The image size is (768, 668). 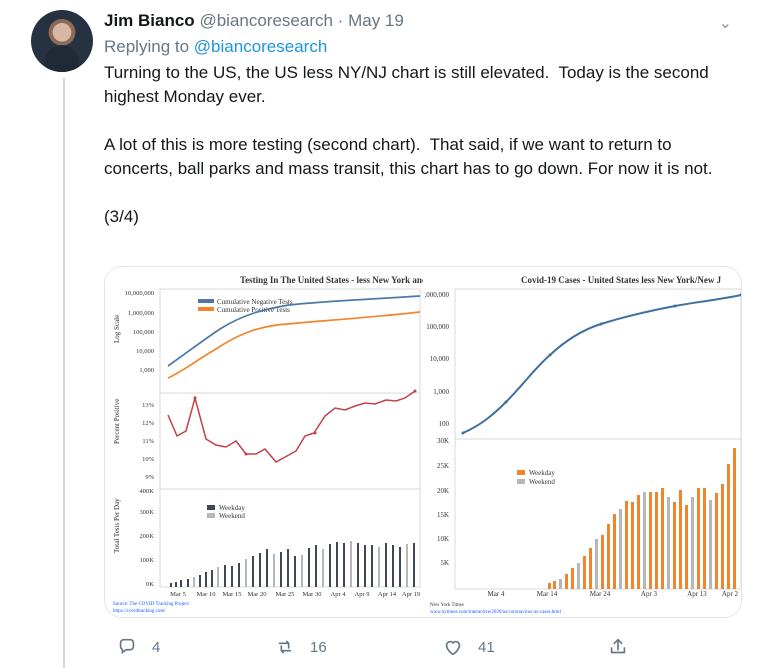 I want to click on left-middle-ytick: 9%, so click(x=149, y=477).